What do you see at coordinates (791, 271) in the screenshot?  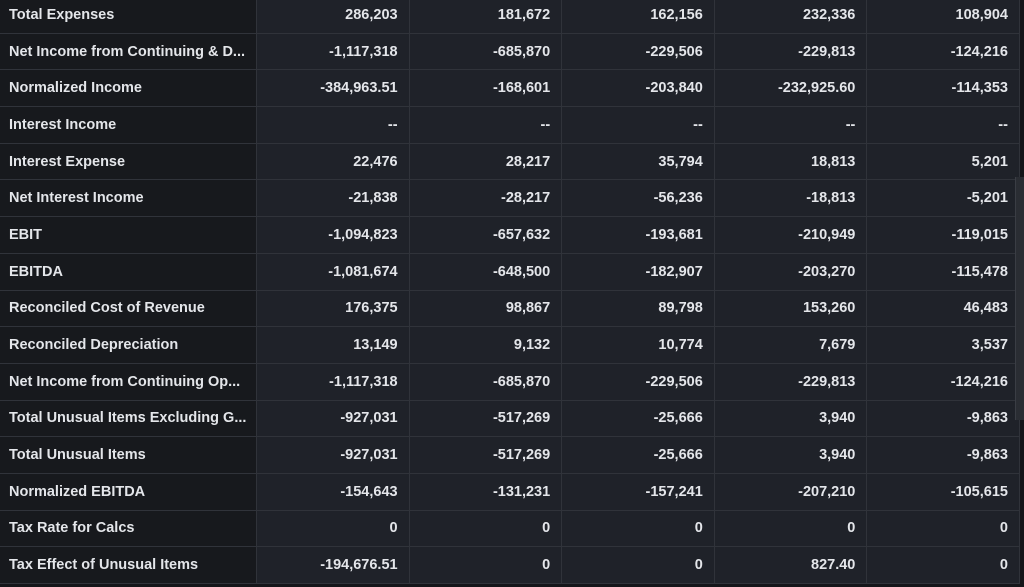 I see `table-cell: -203,270` at bounding box center [791, 271].